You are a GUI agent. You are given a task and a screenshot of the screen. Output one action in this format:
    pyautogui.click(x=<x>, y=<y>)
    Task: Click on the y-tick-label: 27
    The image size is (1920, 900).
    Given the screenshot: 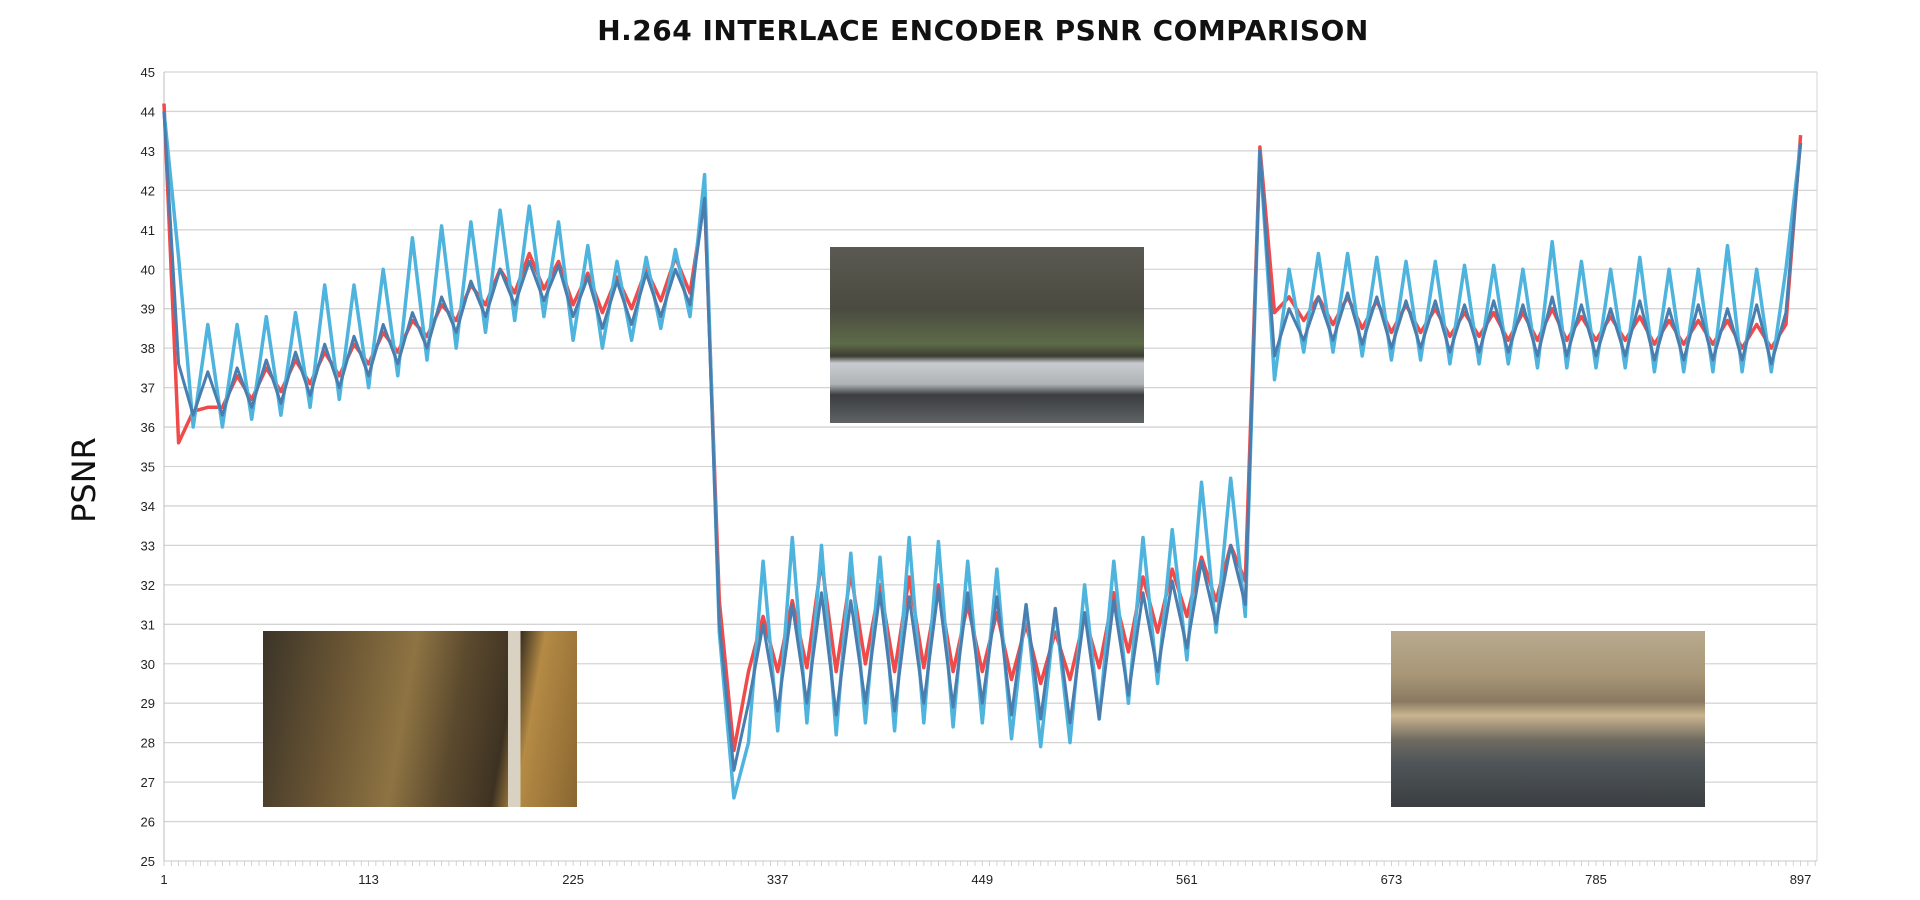 What is the action you would take?
    pyautogui.click(x=148, y=782)
    